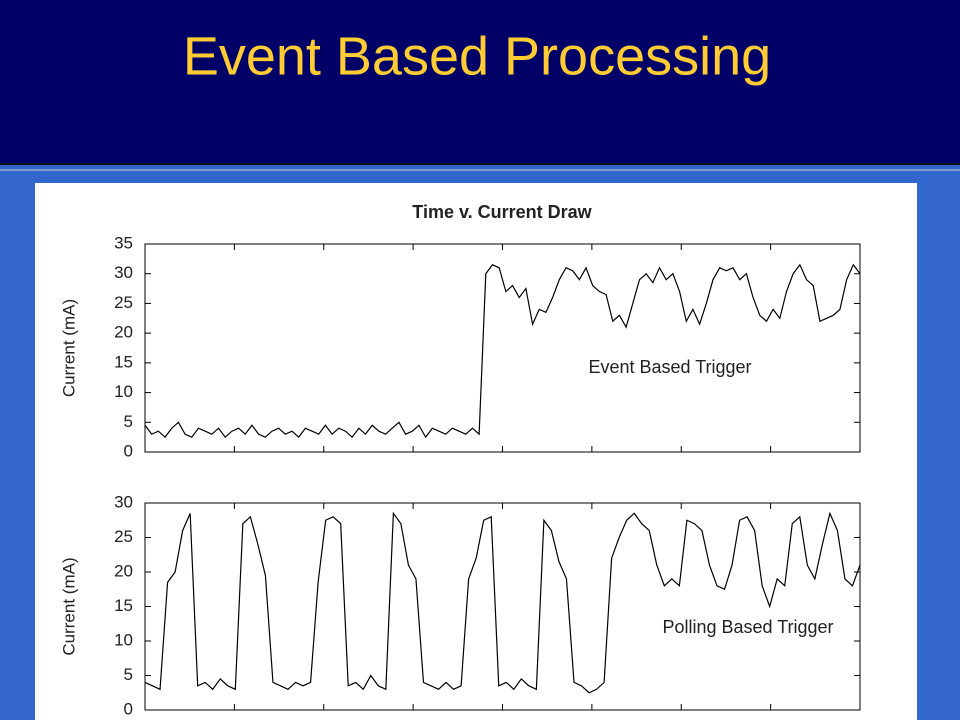 The height and width of the screenshot is (725, 960). What do you see at coordinates (669, 367) in the screenshot?
I see `annotation: Event Based Trigger` at bounding box center [669, 367].